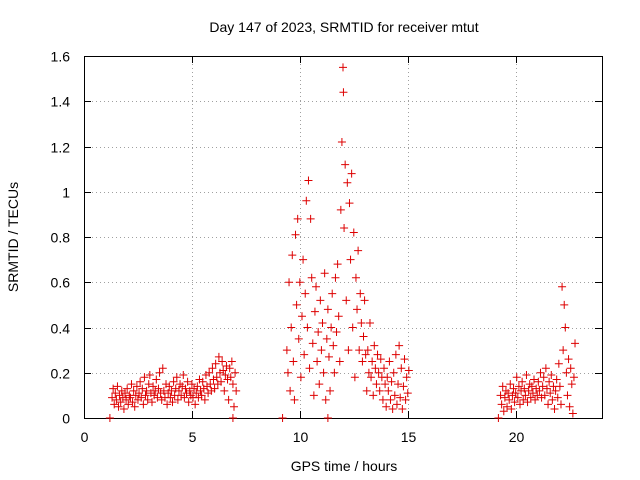 The width and height of the screenshot is (640, 480). I want to click on x-tick-label: 20, so click(517, 437).